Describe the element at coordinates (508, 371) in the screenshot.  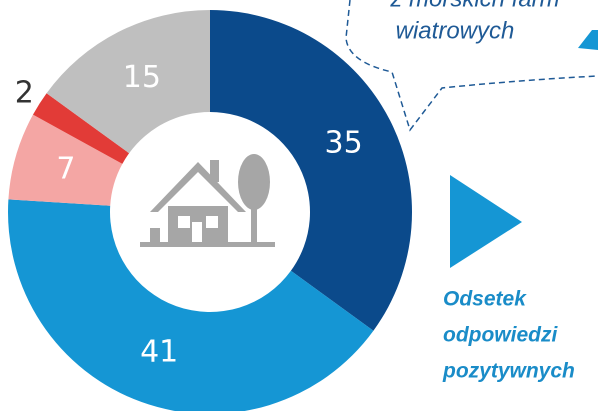
I see `note-line: pozytywnych` at that location.